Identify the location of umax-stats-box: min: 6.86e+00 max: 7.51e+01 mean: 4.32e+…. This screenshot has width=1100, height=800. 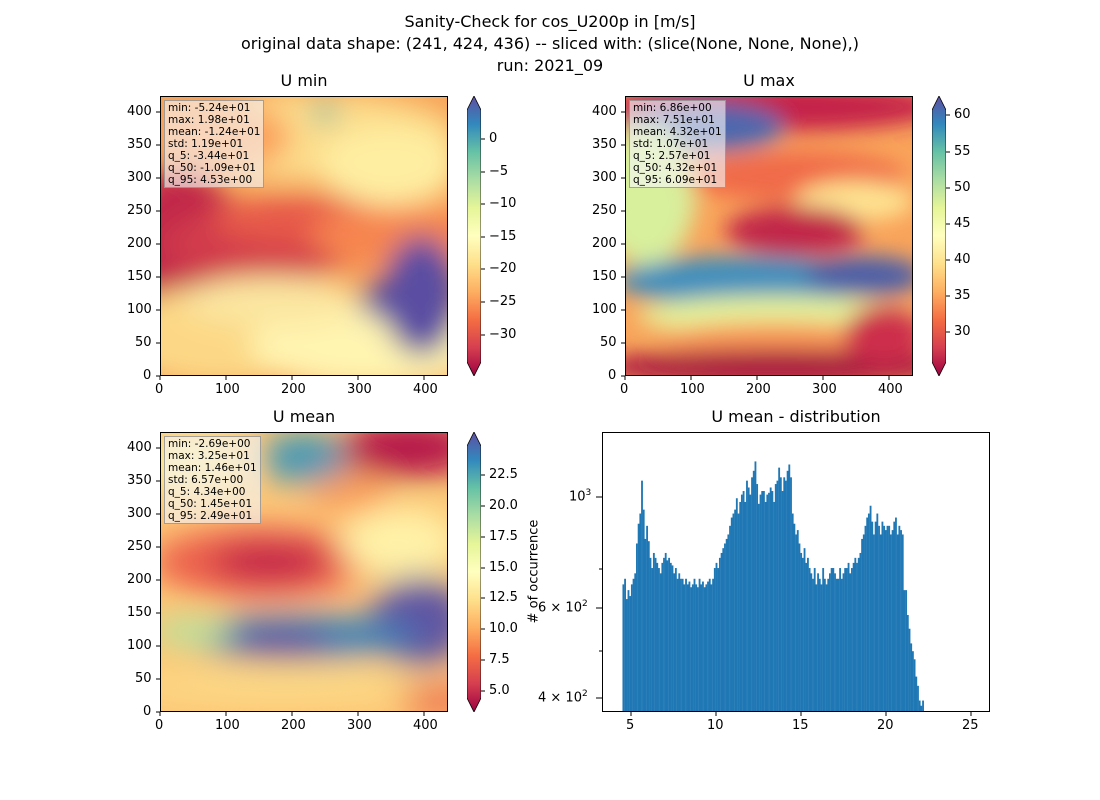
(677, 144).